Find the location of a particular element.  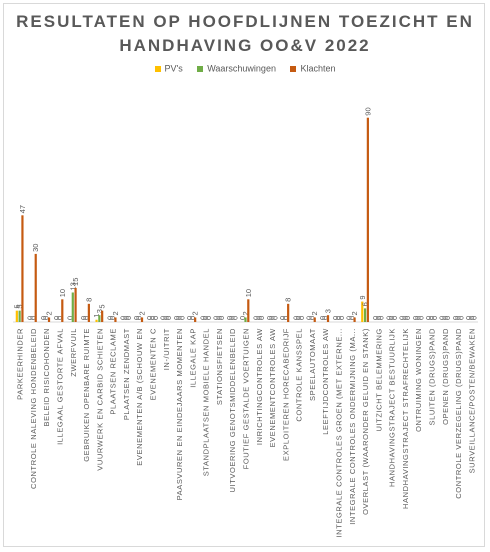

data-label-klachten-17: 10 is located at coordinates (248, 293).